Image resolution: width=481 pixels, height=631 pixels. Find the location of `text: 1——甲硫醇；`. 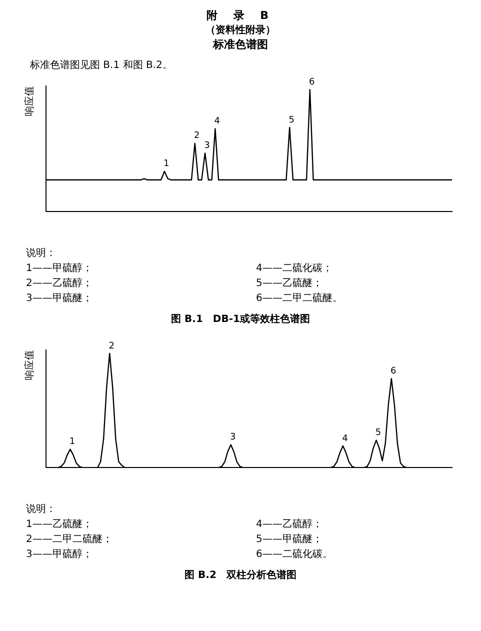

text: 1——甲硫醇； is located at coordinates (60, 269).